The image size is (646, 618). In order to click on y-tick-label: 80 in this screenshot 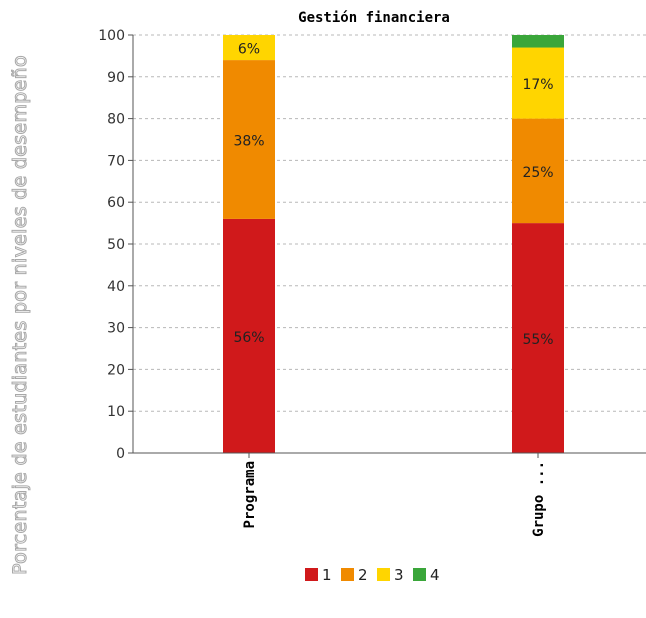, I will do `click(116, 120)`.